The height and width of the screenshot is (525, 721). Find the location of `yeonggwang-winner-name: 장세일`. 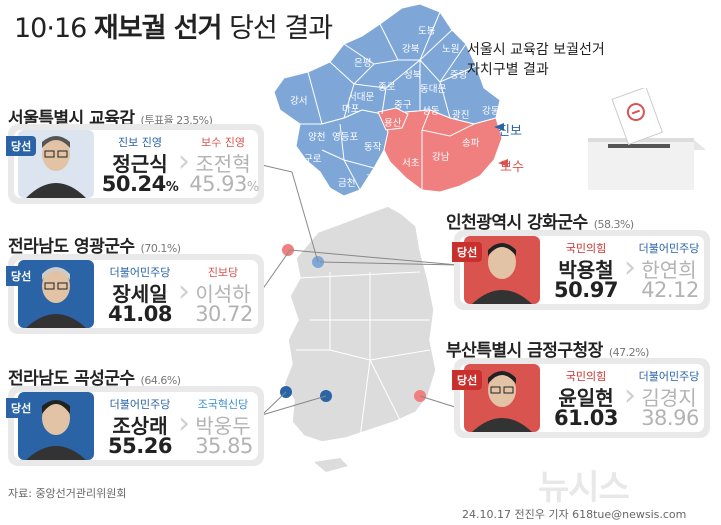

yeonggwang-winner-name: 장세일 is located at coordinates (140, 294).